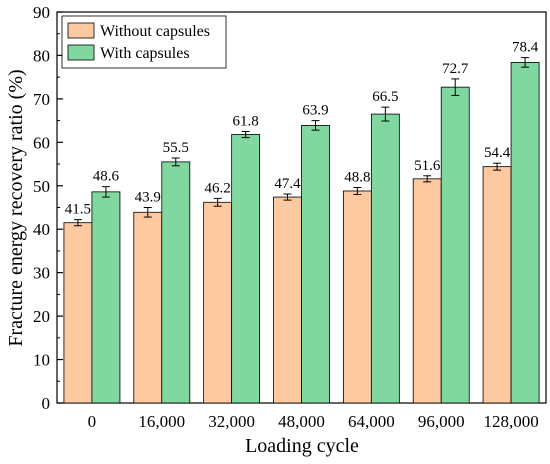  Describe the element at coordinates (246, 121) in the screenshot. I see `data-label: 61.8` at that location.